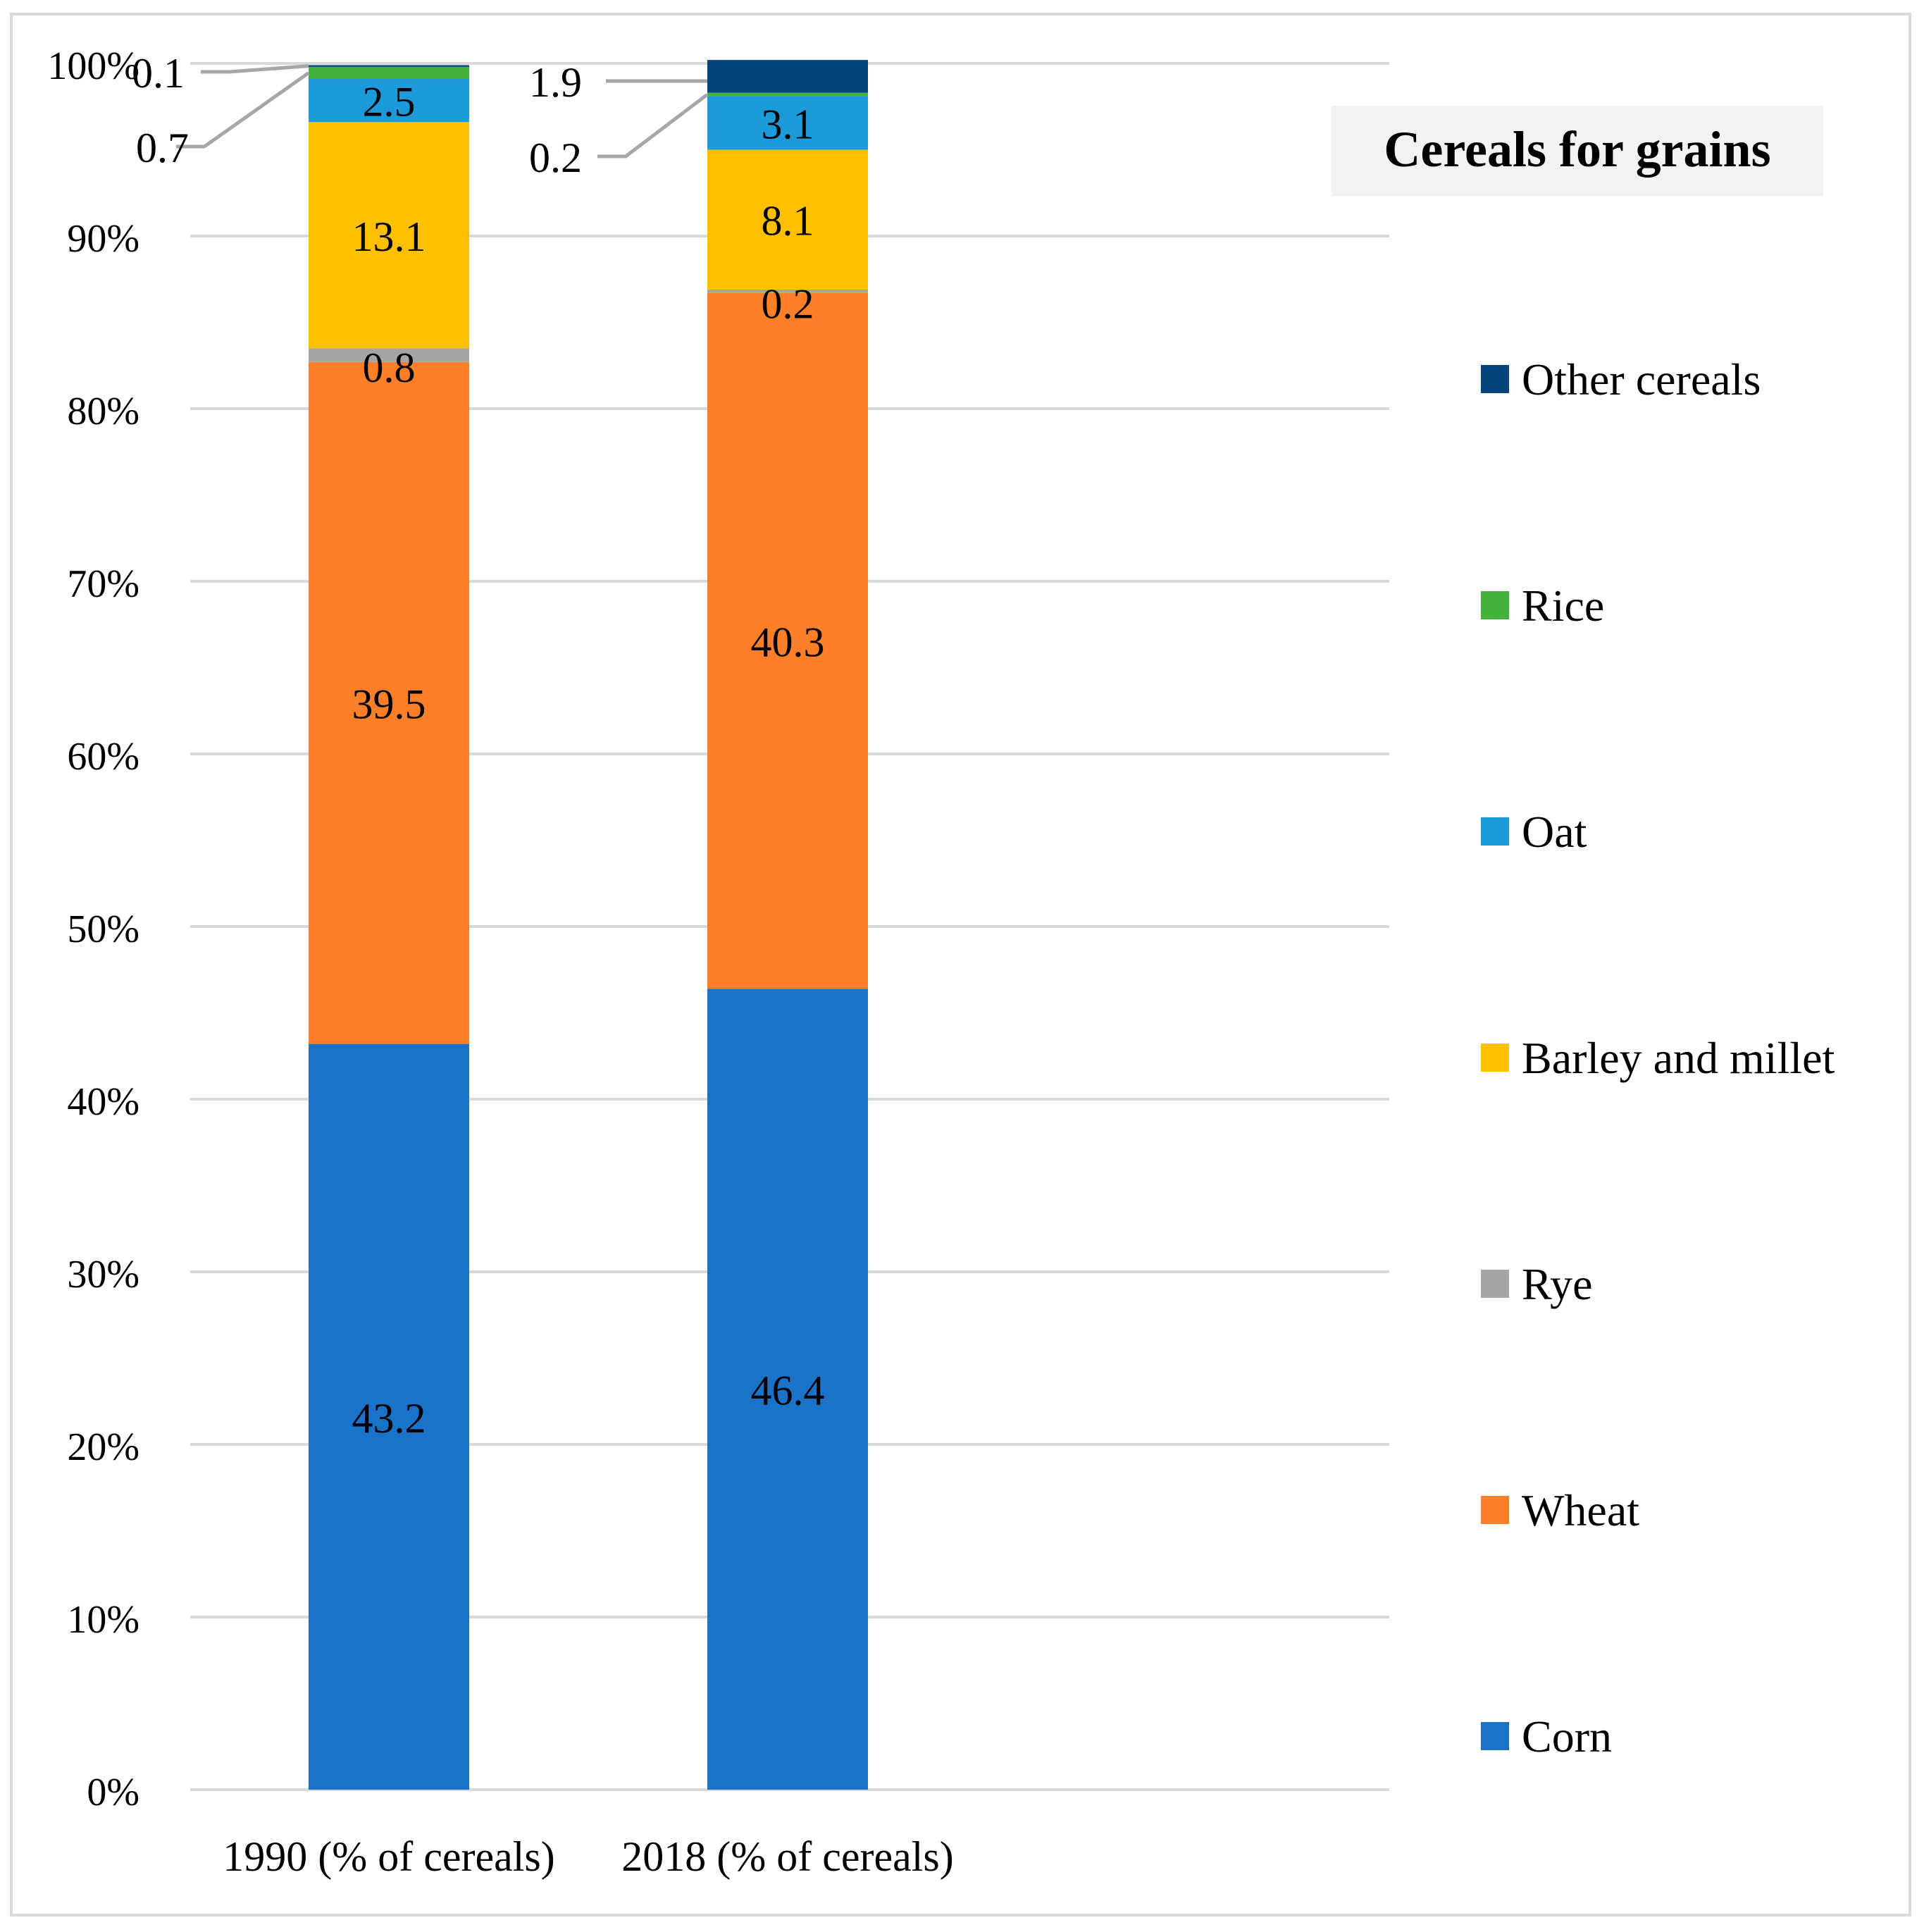  I want to click on legend-label: Rice, so click(1563, 606).